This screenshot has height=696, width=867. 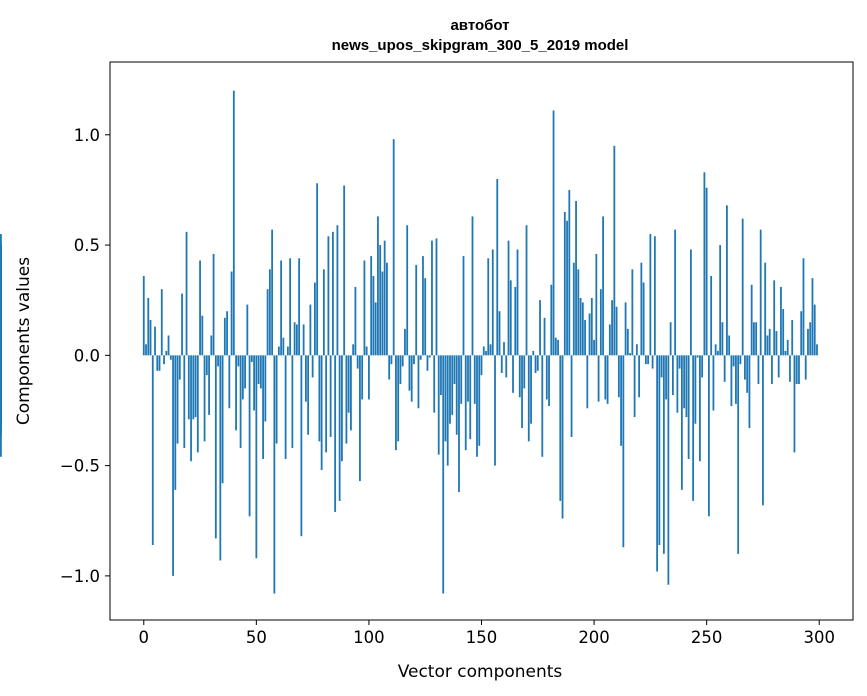 What do you see at coordinates (487, 633) in the screenshot?
I see `x-axis-ticks: 0 50 100 150 200 250 300` at bounding box center [487, 633].